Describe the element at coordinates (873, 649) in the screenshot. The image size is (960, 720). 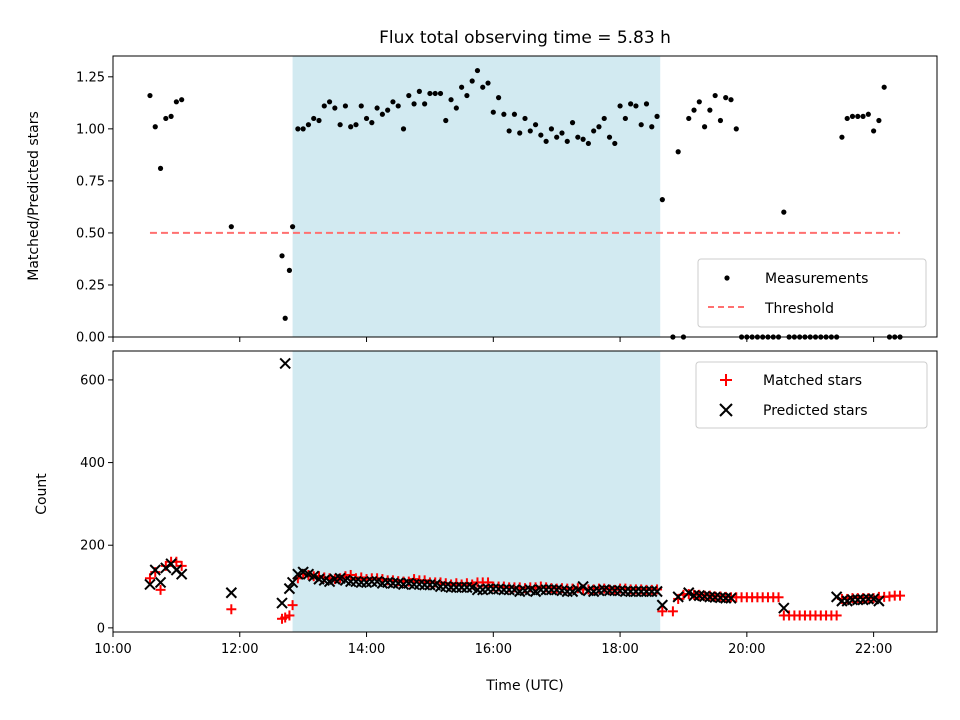
I see `x-tick-label-6: 22:00` at that location.